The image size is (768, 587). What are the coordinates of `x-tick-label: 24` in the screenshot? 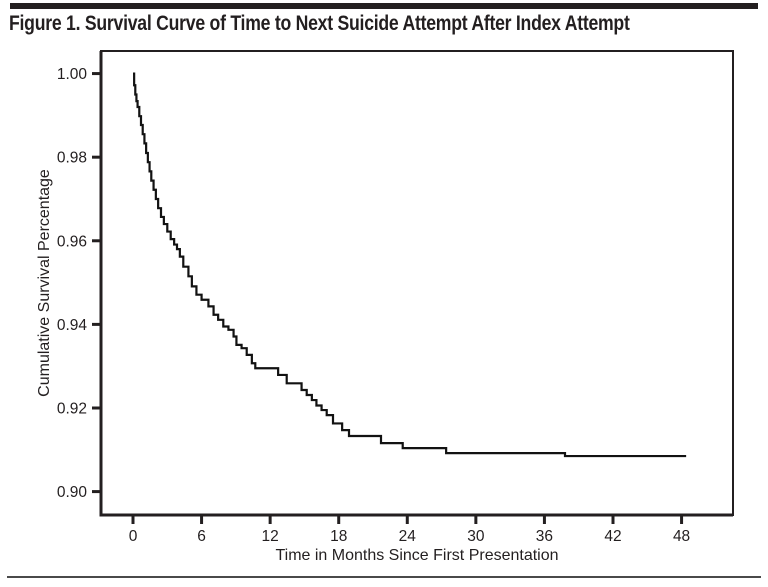 It's located at (408, 536).